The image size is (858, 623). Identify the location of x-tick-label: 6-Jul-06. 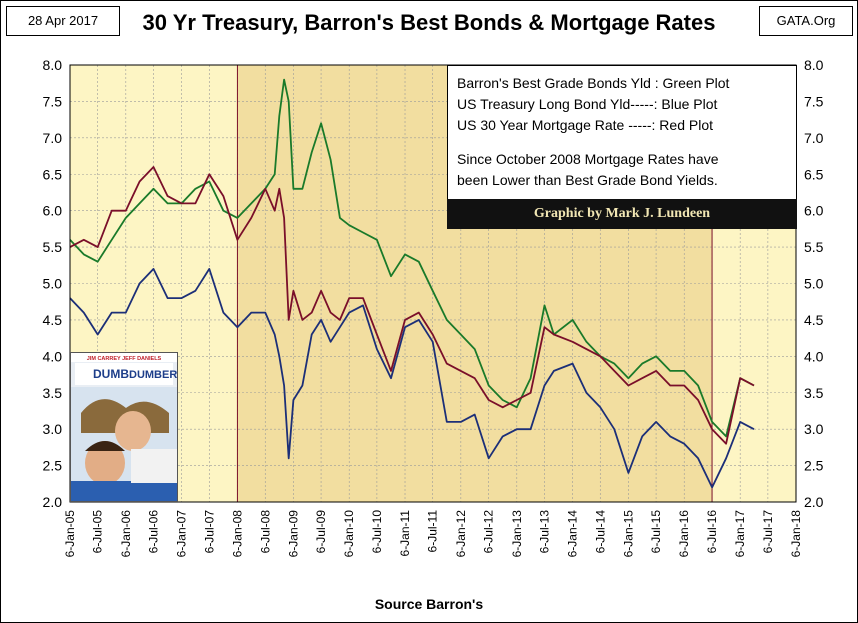
(153, 532).